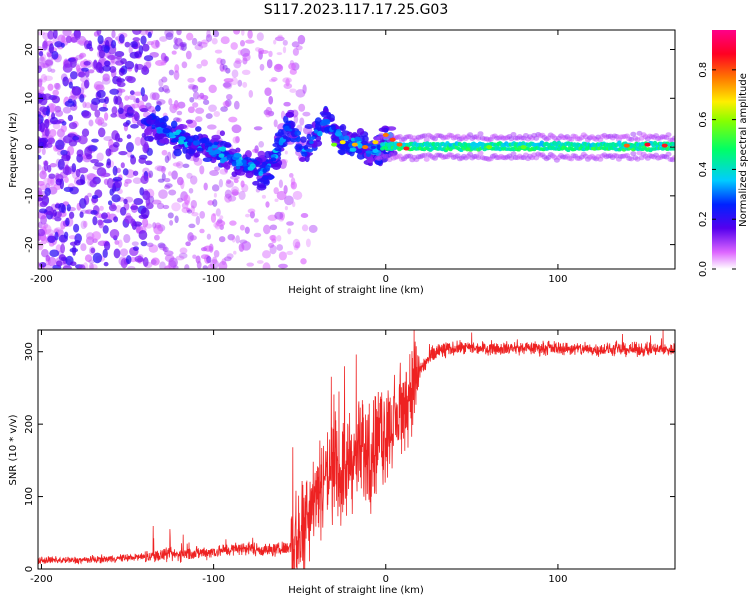  I want to click on x-tick-label: -100, so click(213, 279).